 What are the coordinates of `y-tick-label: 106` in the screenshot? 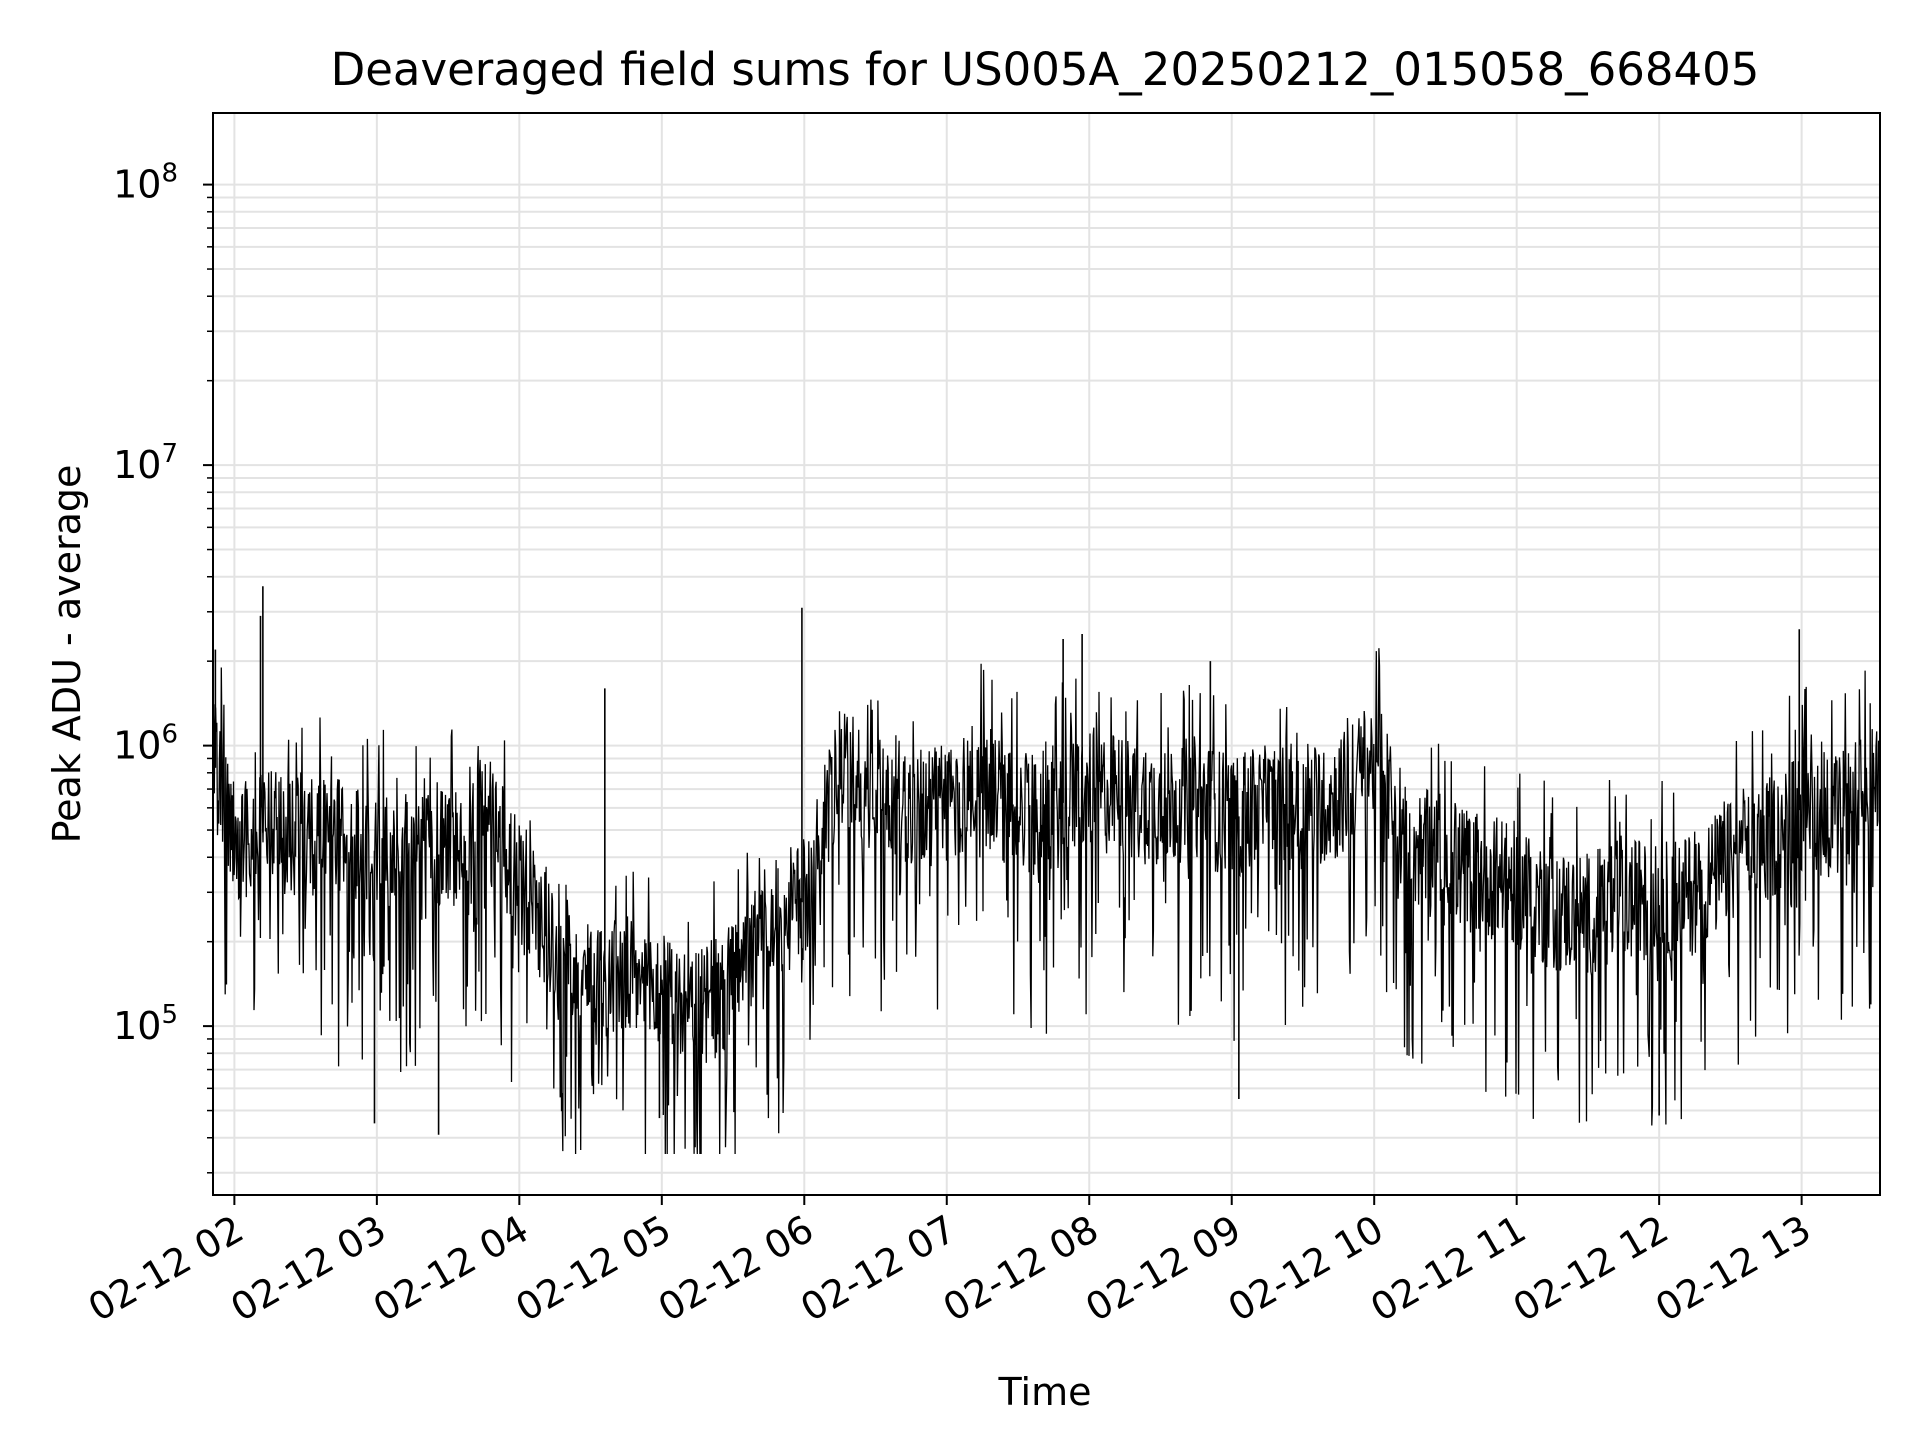 It's located at (145, 744).